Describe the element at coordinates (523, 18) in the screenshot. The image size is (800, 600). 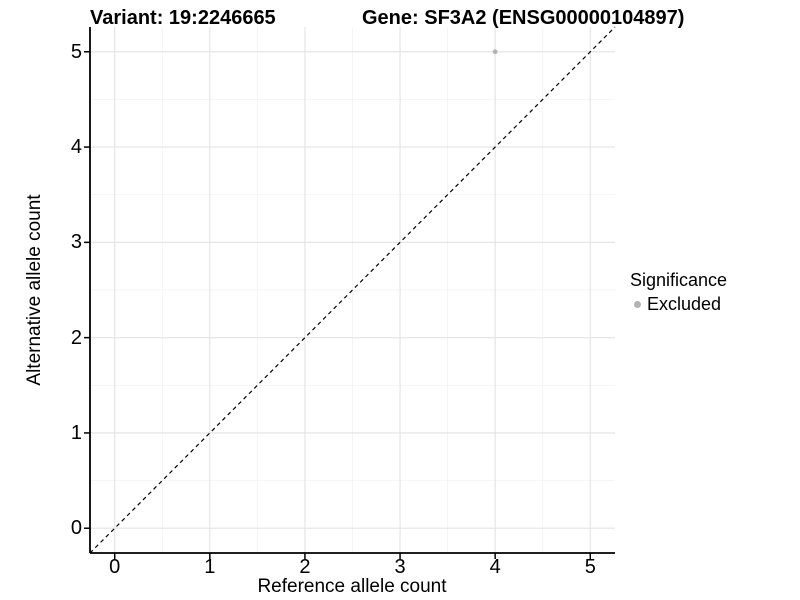
I see `gene-title: Gene: SF3A2 (ENSG00000104897)` at that location.